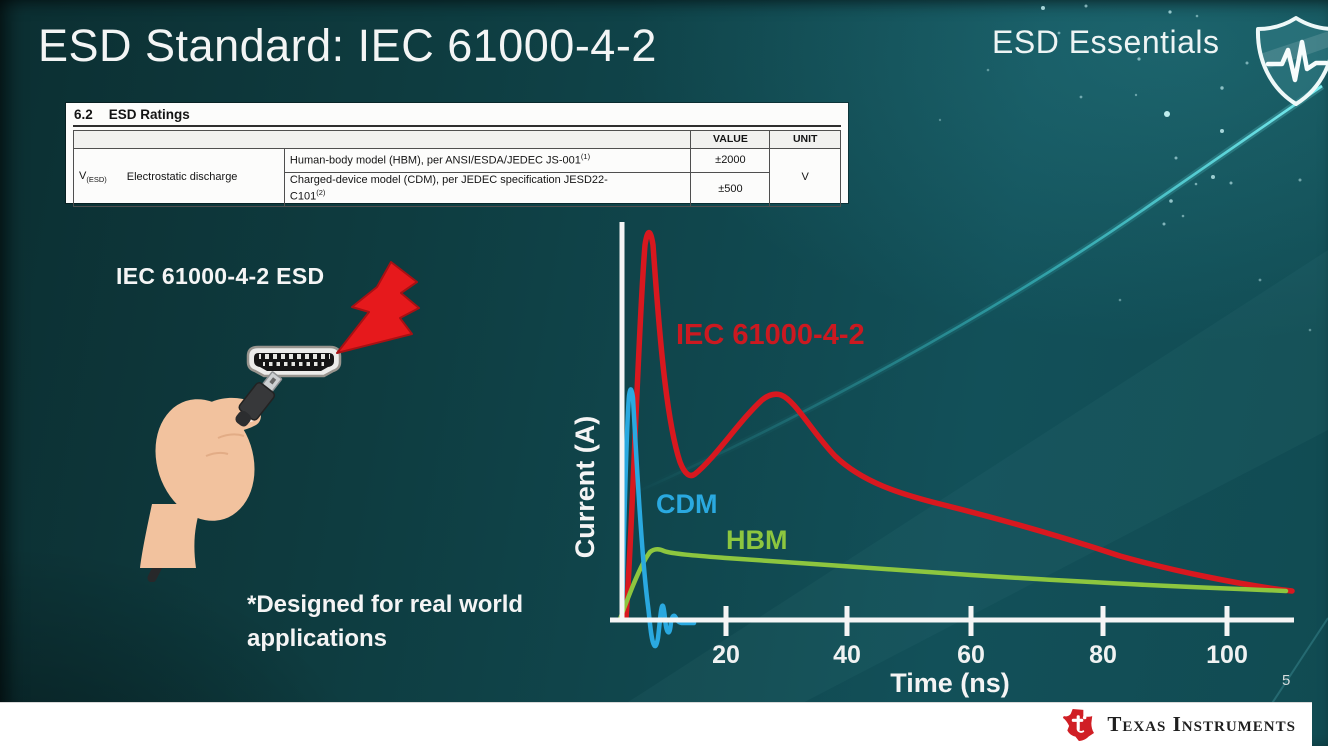 The height and width of the screenshot is (746, 1328). I want to click on particle-dots, so click(1125, 168).